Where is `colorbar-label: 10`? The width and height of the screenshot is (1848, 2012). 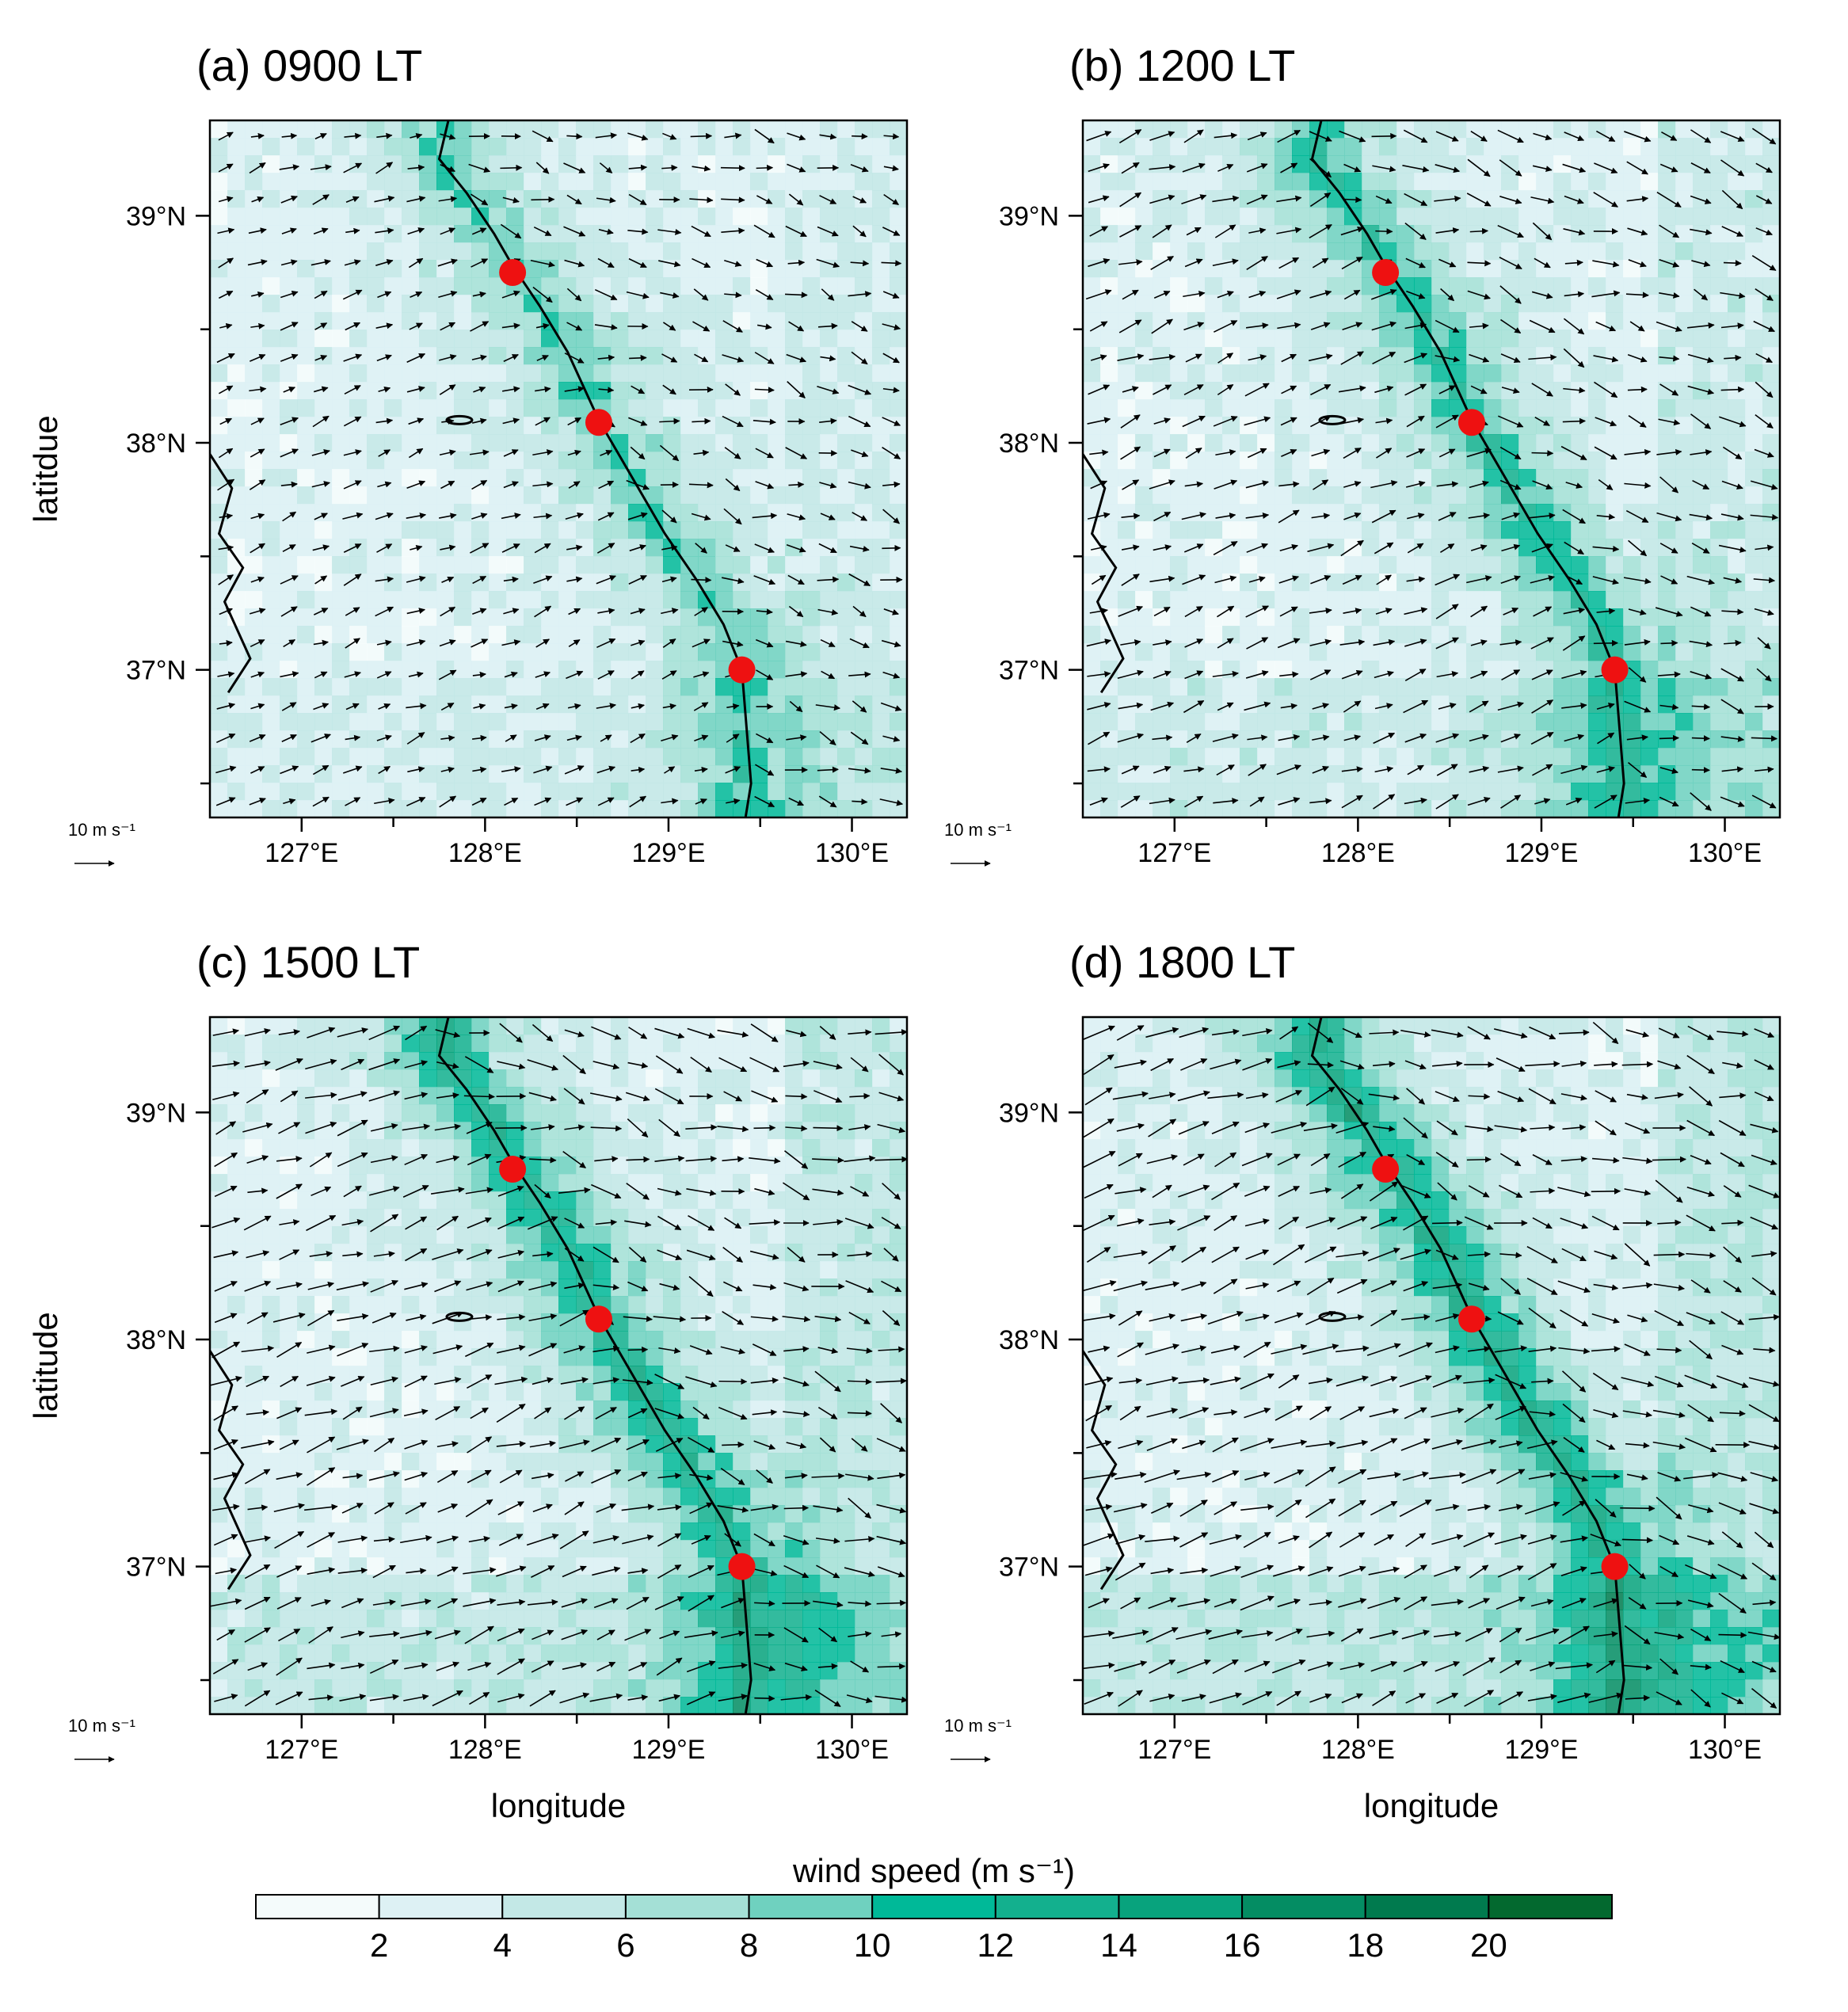 colorbar-label: 10 is located at coordinates (872, 1945).